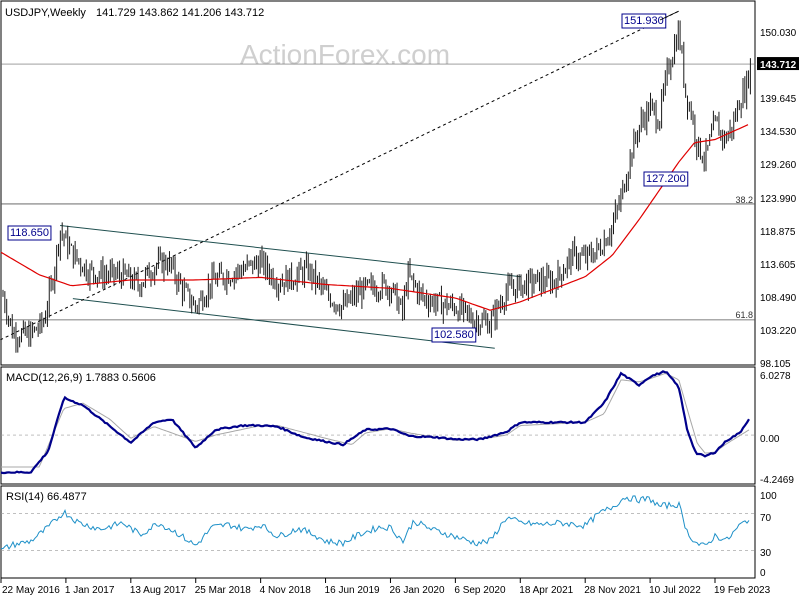 Image resolution: width=800 pixels, height=605 pixels. I want to click on trendline-channel-bottom, so click(283, 323).